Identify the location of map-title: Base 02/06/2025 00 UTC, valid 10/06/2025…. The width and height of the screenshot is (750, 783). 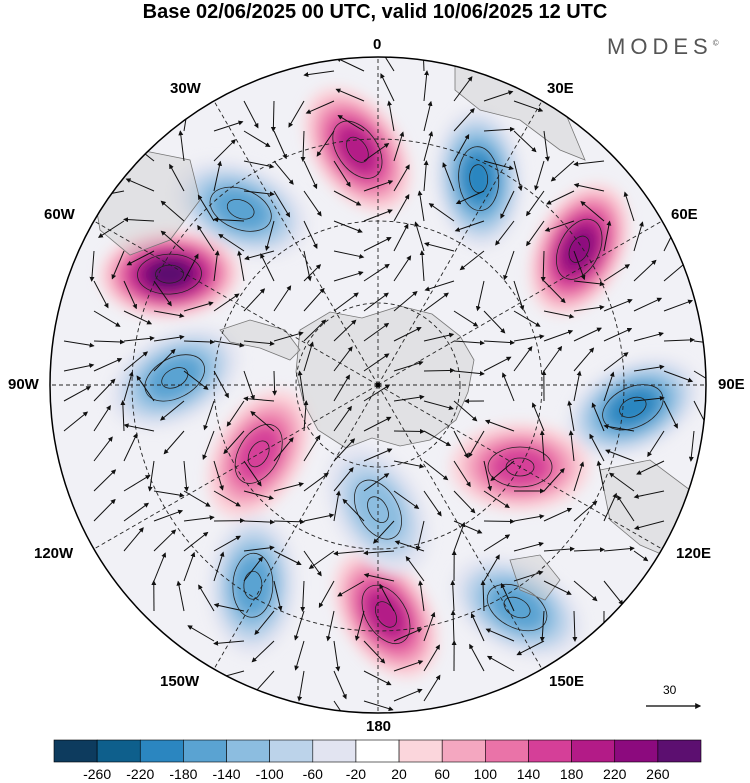
(375, 12).